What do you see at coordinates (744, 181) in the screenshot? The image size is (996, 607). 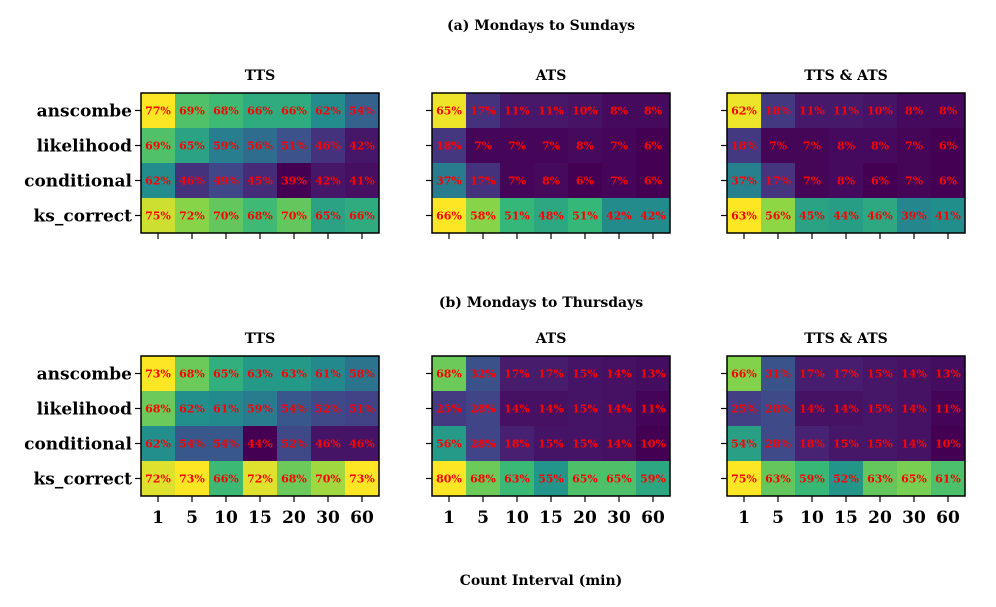 I see `cell-value-label: 37%` at bounding box center [744, 181].